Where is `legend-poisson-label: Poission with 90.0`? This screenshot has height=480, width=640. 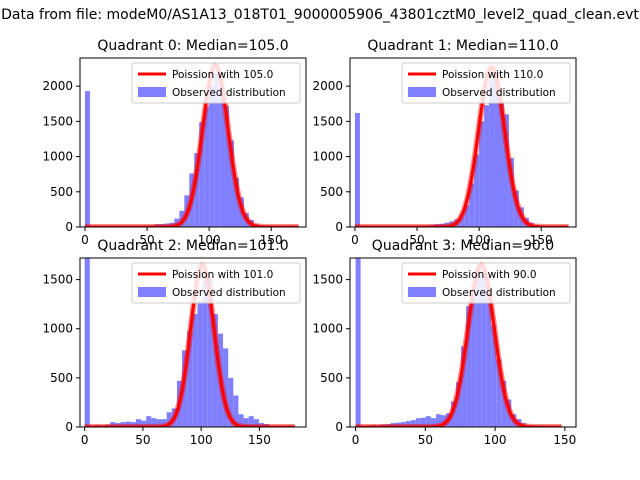 legend-poisson-label: Poission with 90.0 is located at coordinates (489, 275).